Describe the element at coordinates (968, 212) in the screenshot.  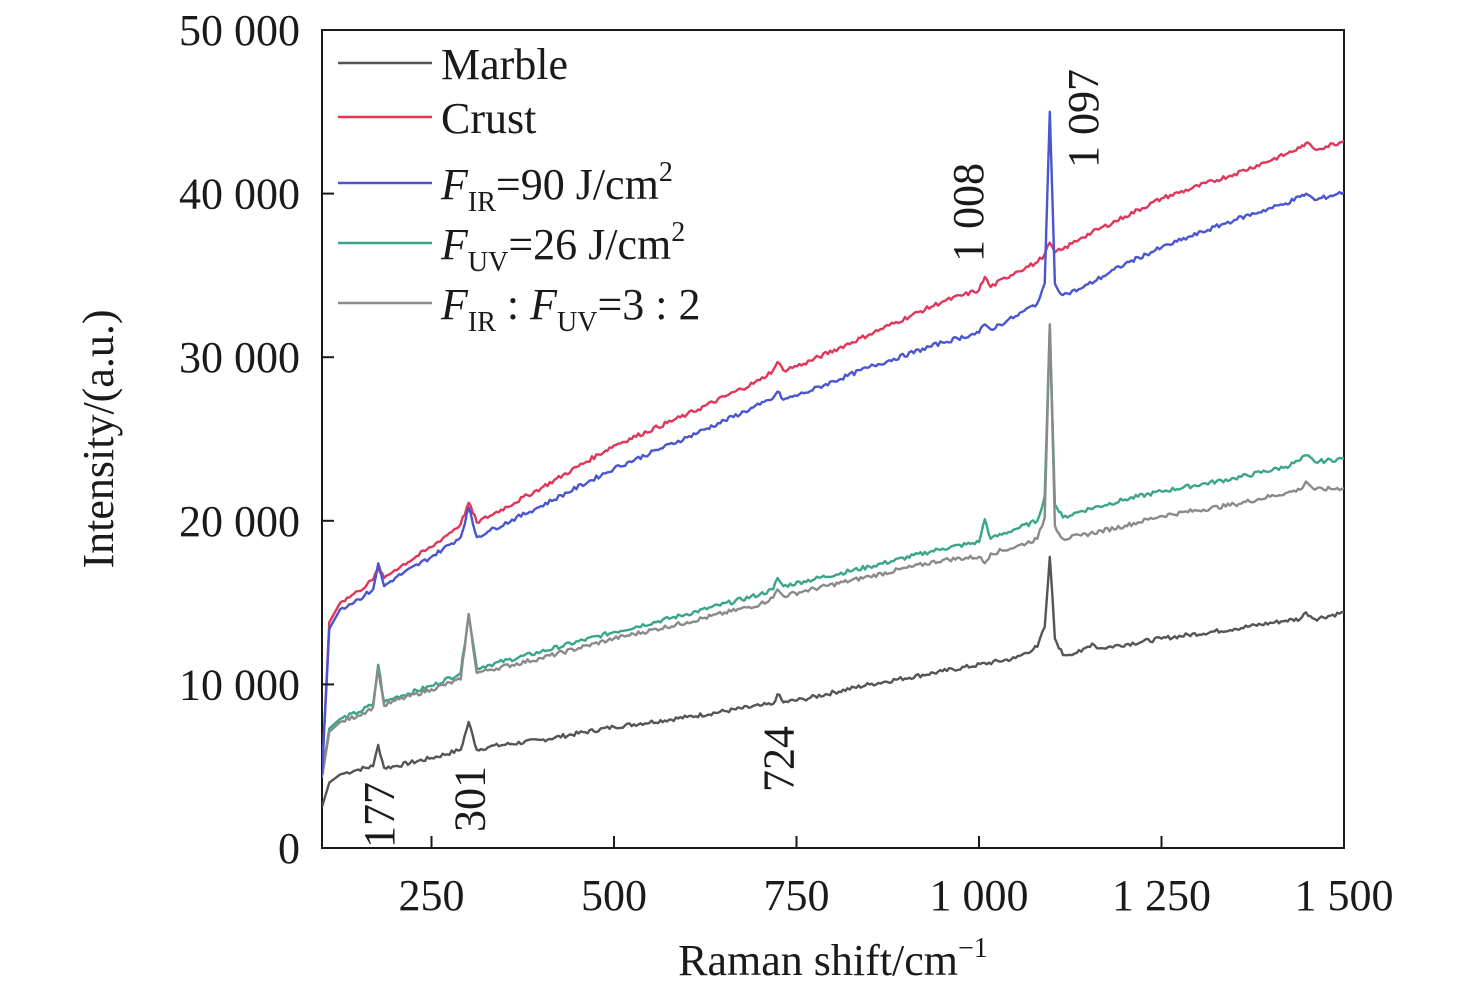
I see `peak-label: 1 008` at that location.